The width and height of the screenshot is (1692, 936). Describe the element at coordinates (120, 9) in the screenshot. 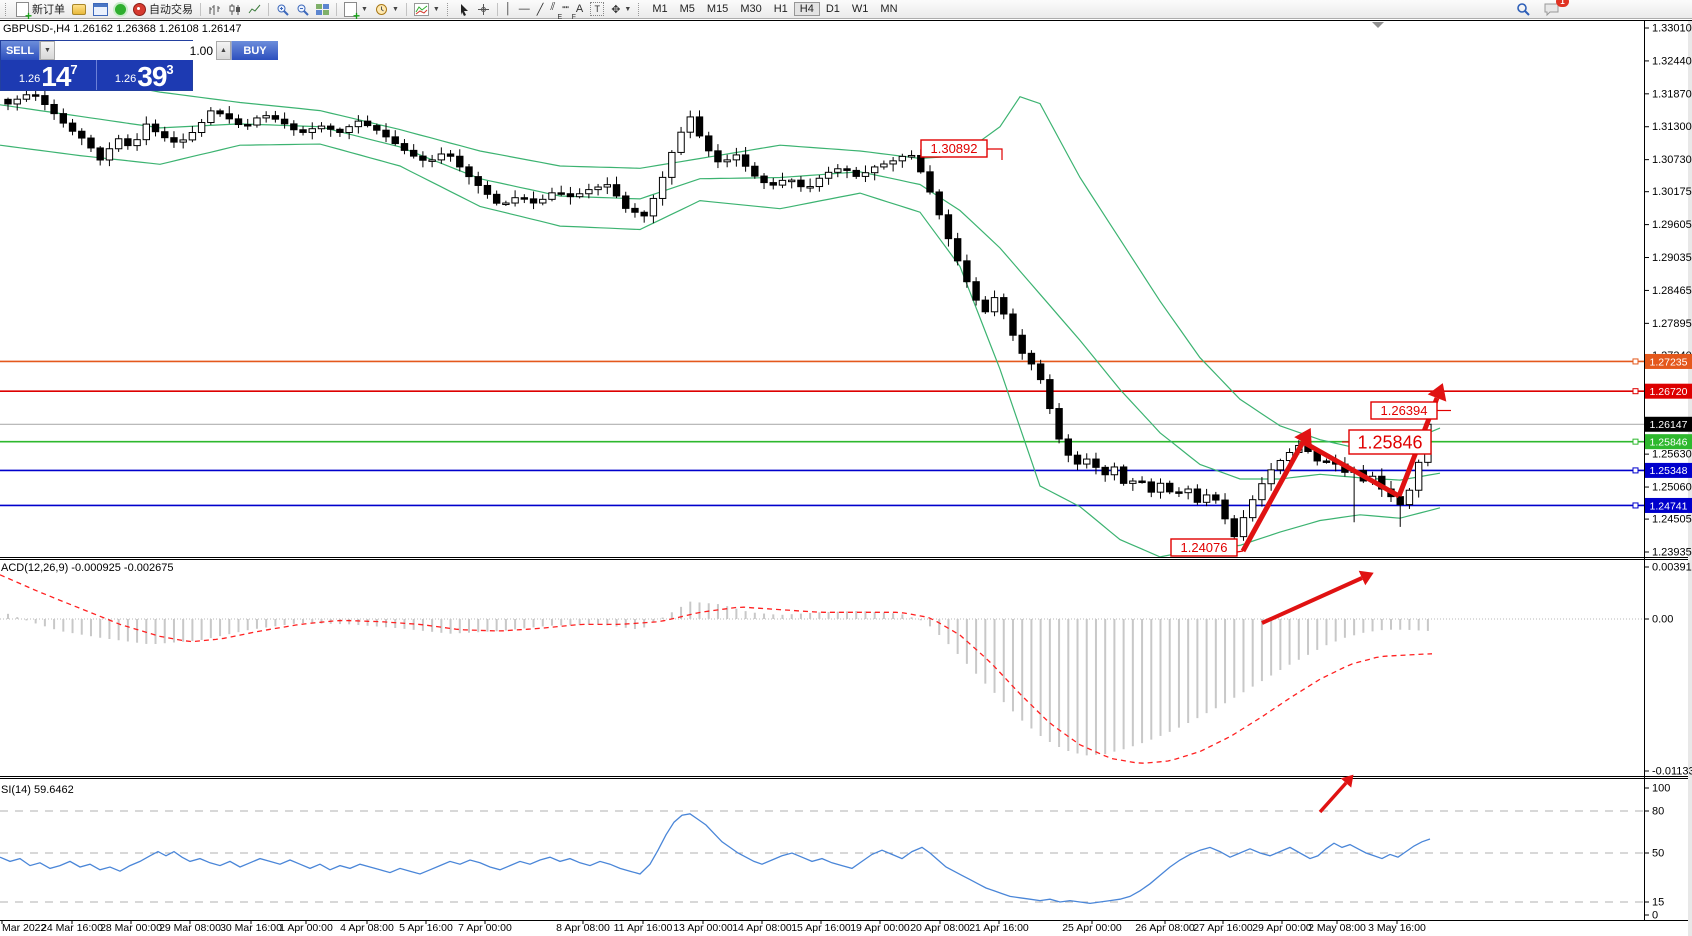

I see `signals-button` at that location.